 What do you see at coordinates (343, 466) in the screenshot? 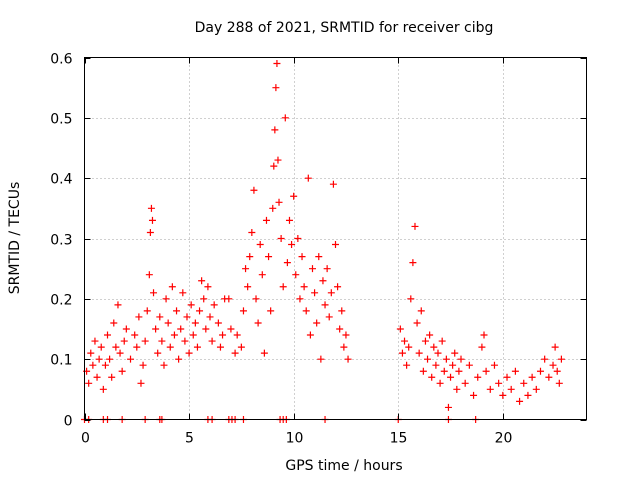
I see `x-axis-label: GPS time / hours` at bounding box center [343, 466].